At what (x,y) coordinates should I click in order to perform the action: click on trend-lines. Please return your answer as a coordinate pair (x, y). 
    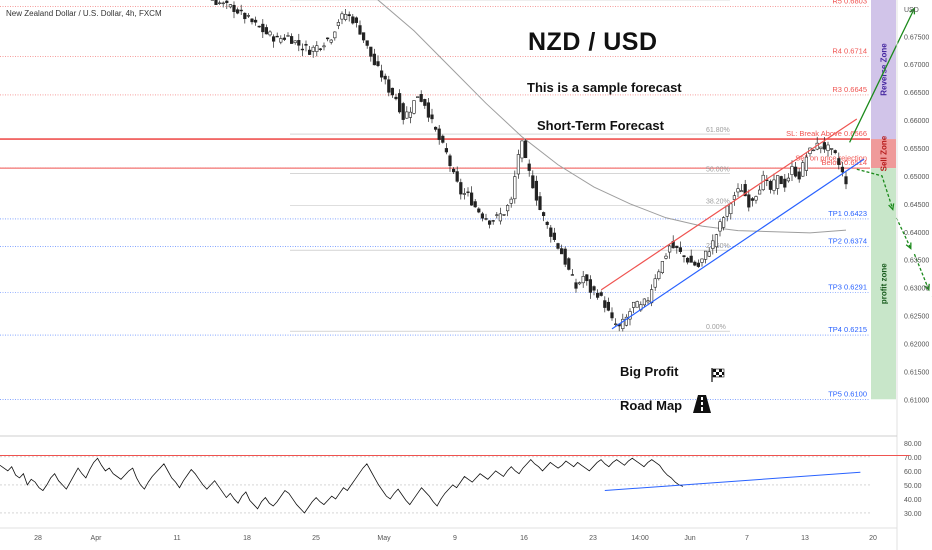
    Looking at the image, I should click on (732, 224).